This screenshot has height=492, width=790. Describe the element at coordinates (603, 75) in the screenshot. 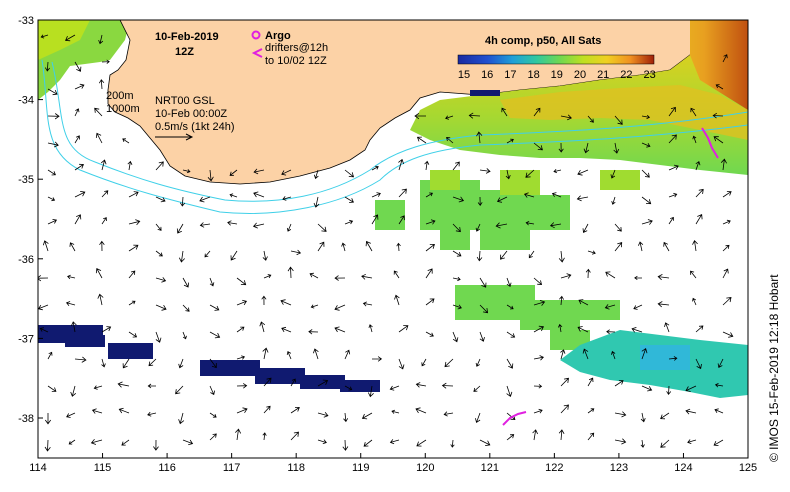

I see `colorbar-tick-label: 21` at that location.